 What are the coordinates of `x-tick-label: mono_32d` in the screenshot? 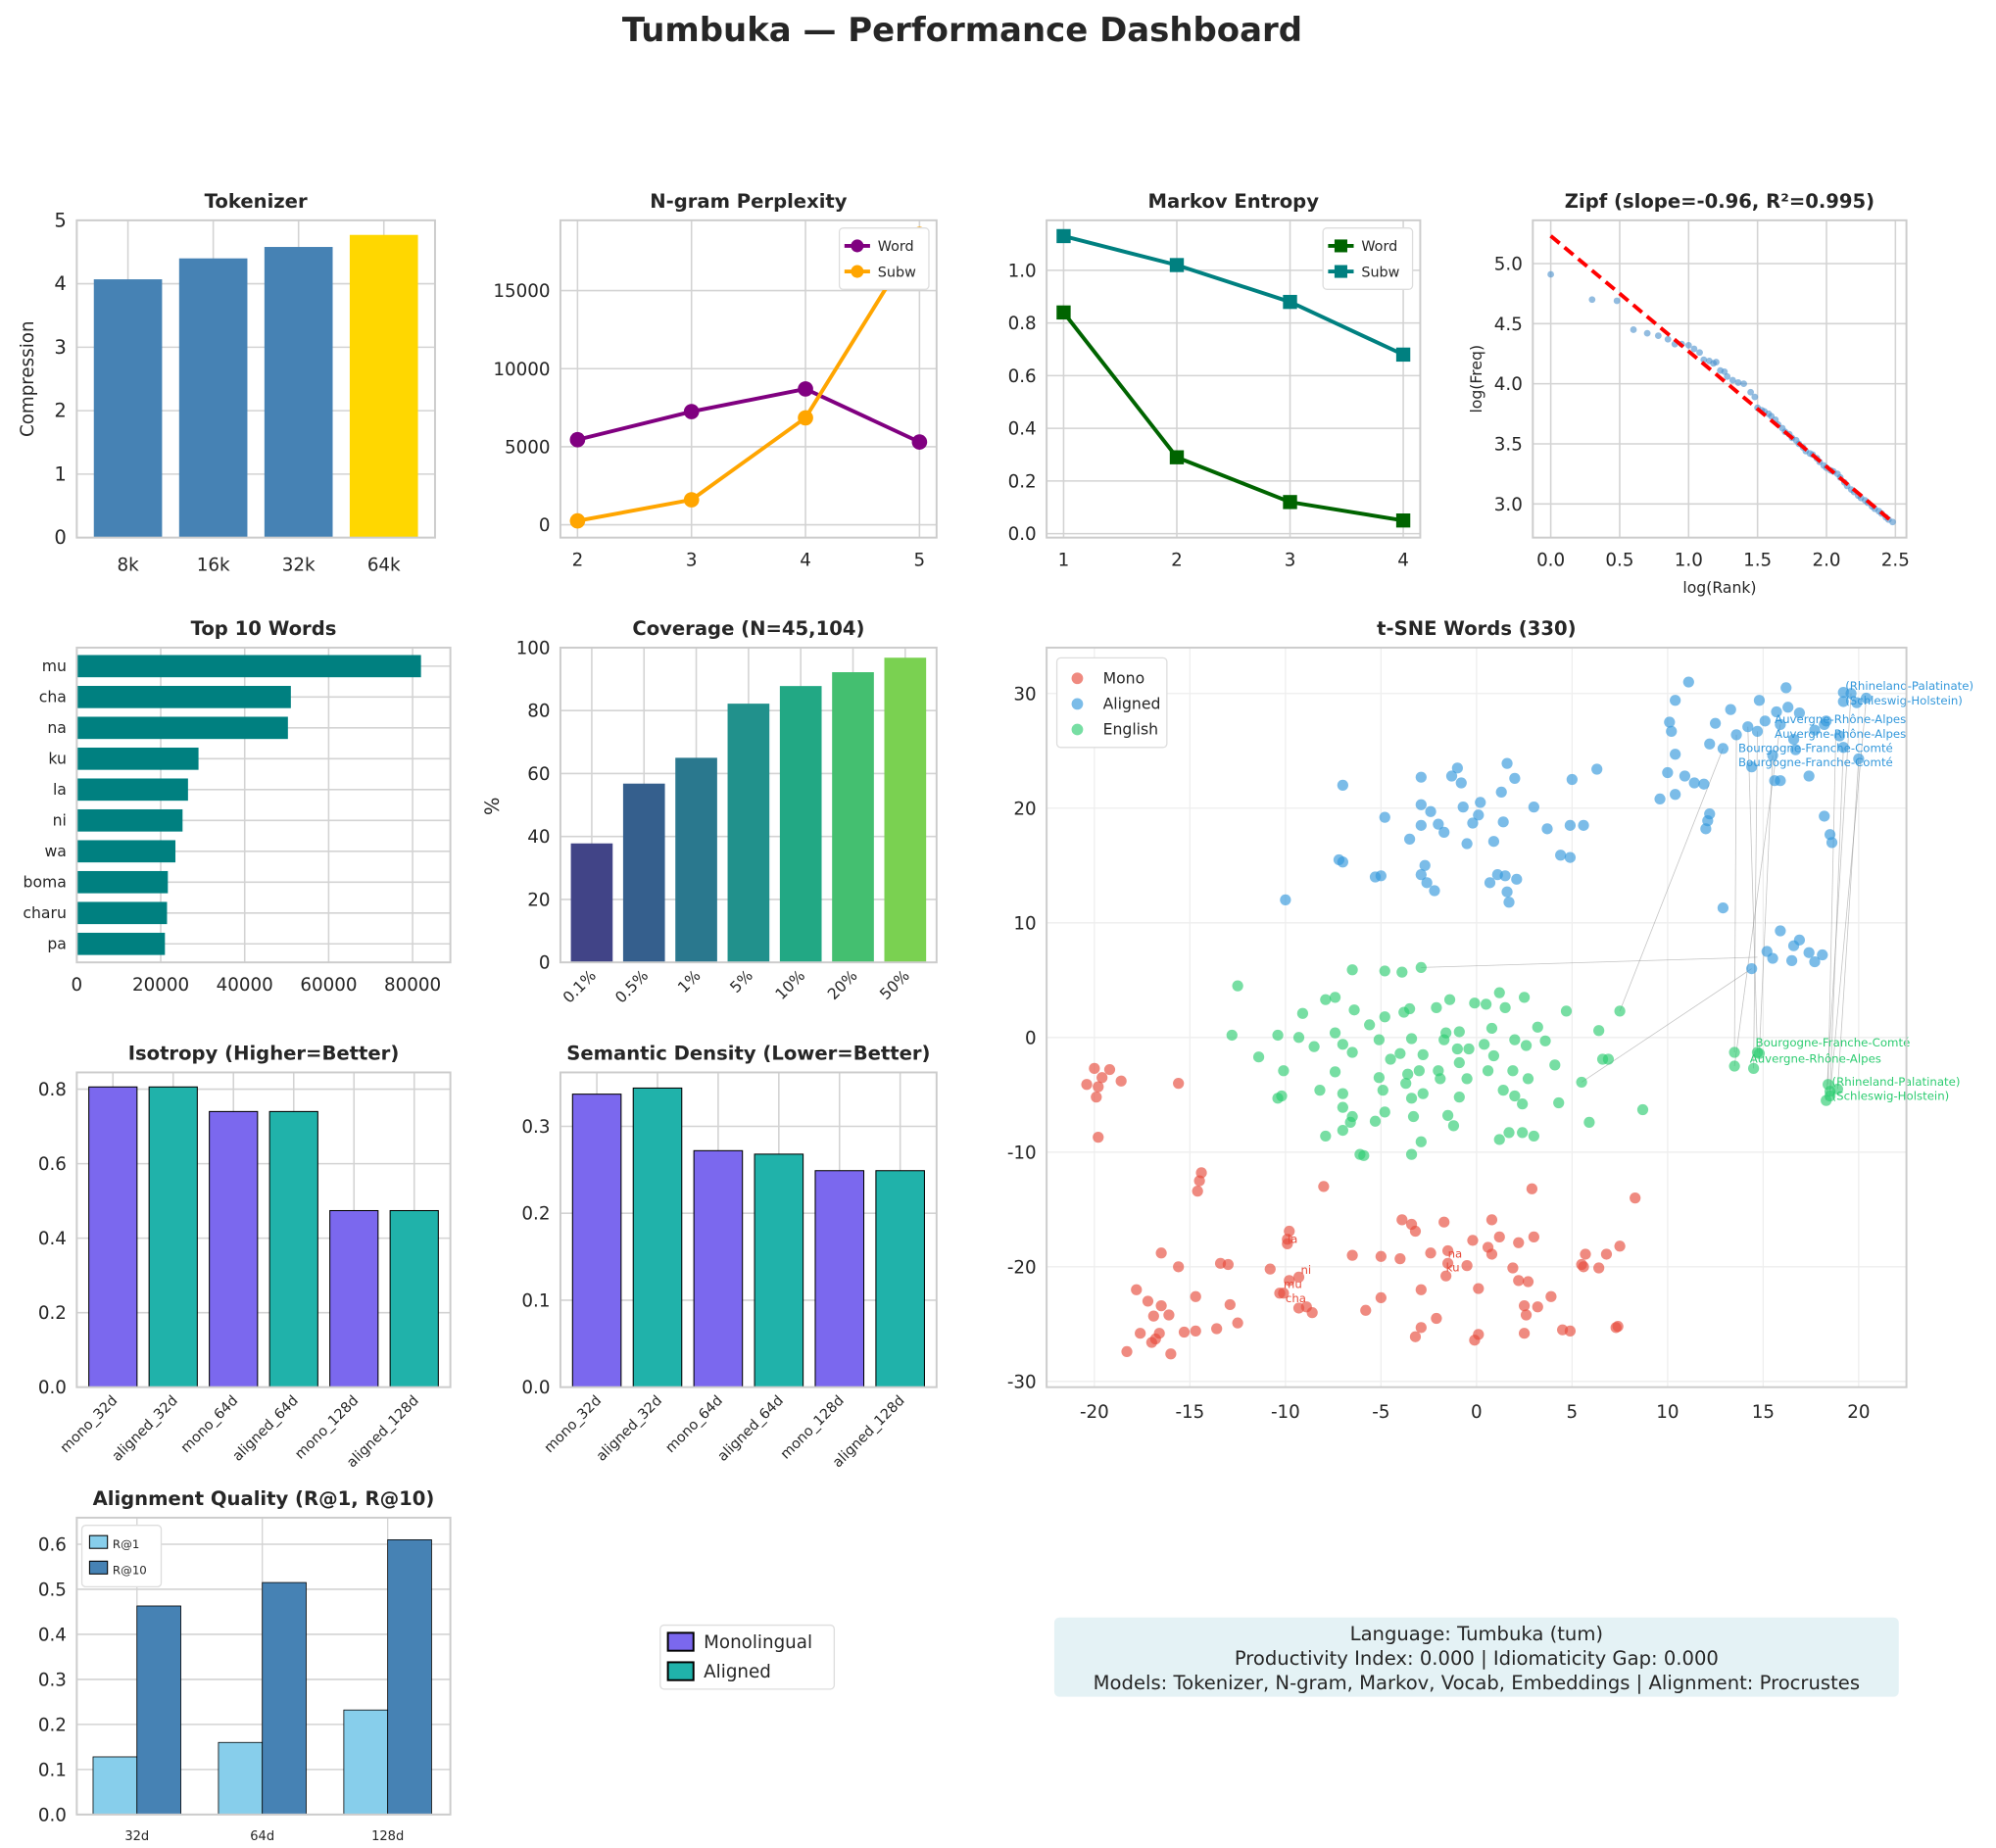 It's located at (574, 1425).